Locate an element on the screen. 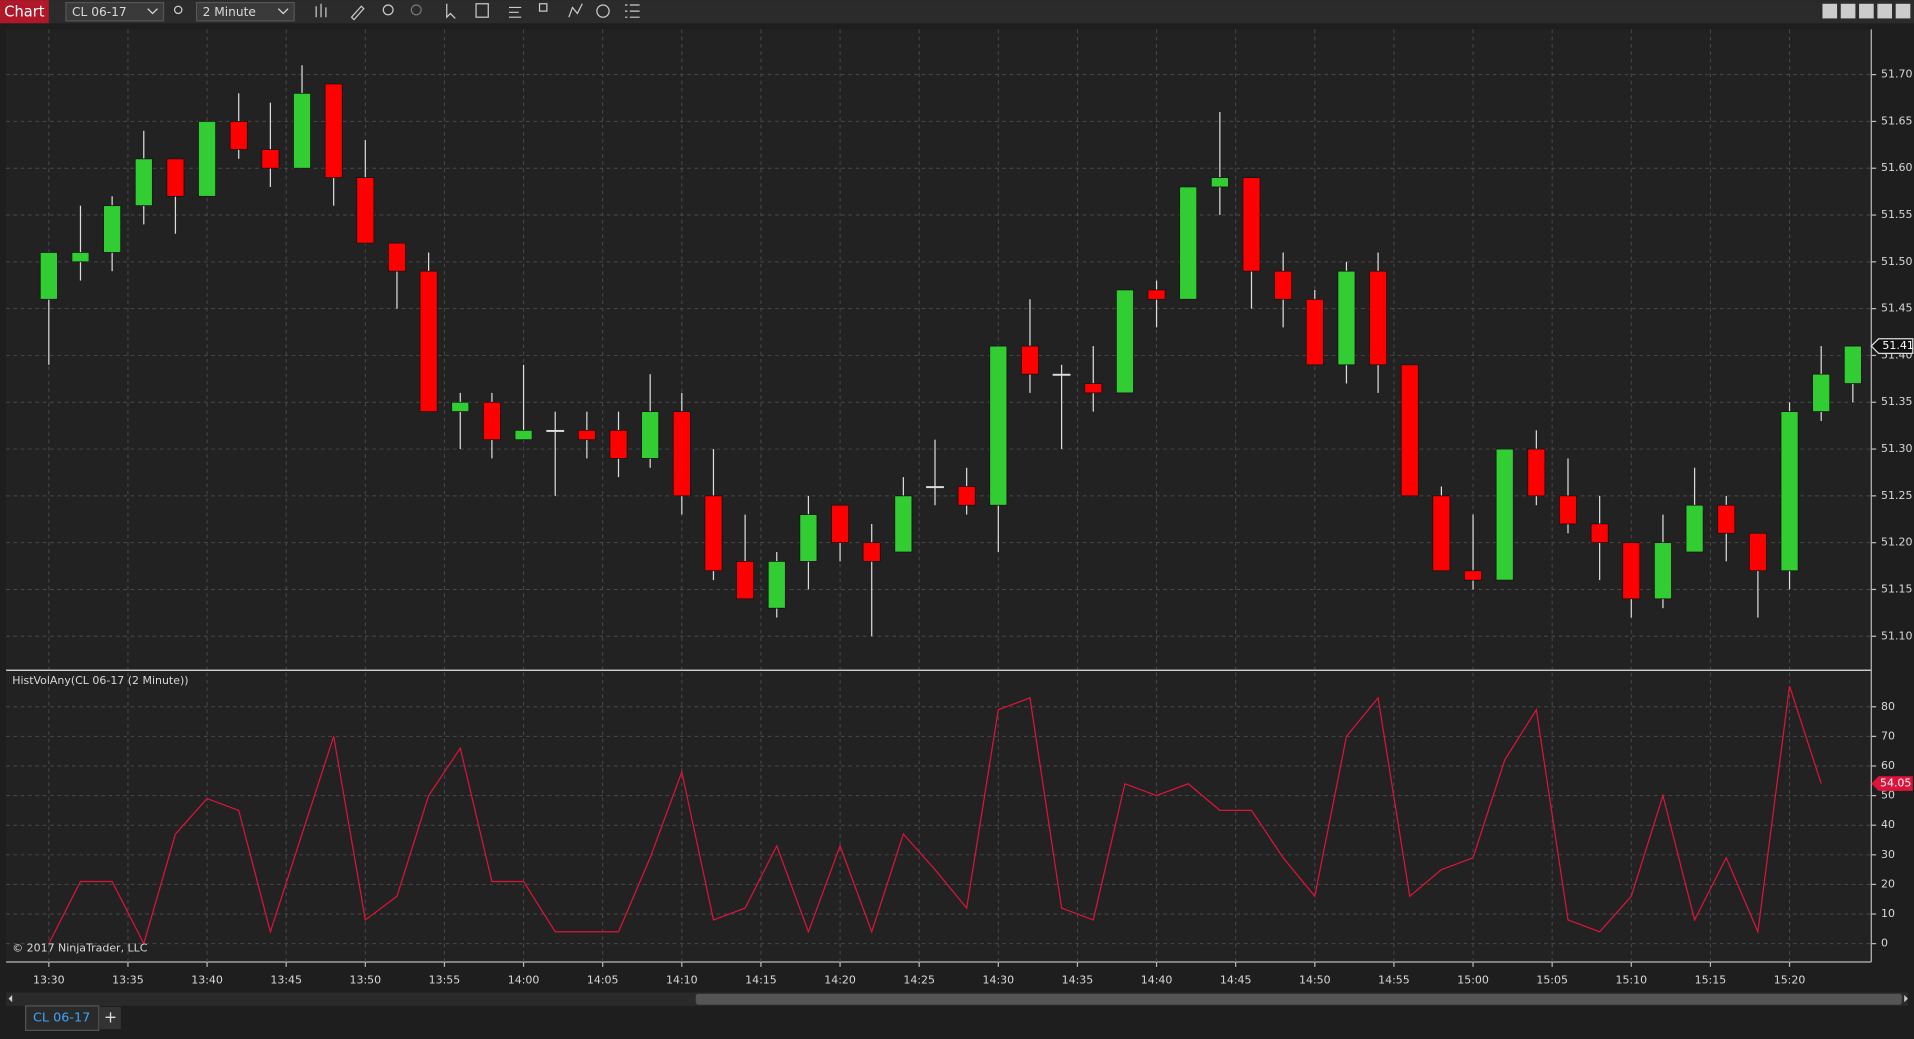  y-tick-label: 40 is located at coordinates (1888, 824).